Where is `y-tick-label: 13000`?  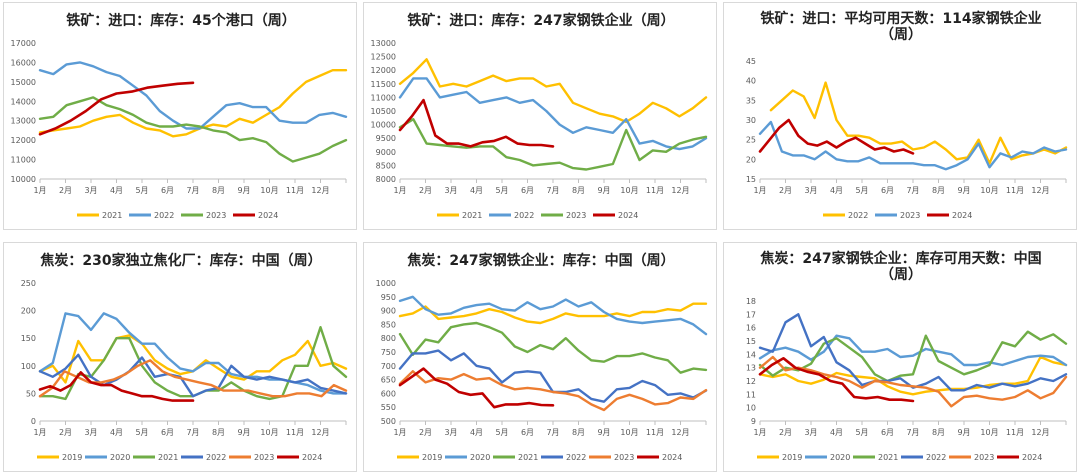
y-tick-label: 13000 is located at coordinates (23, 121).